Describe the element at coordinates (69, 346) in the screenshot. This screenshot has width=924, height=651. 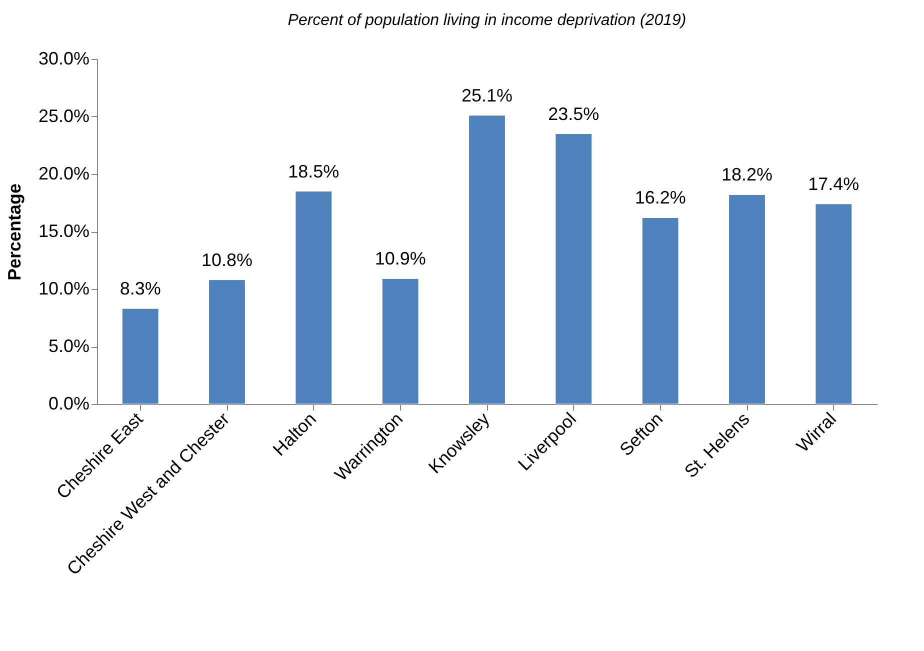
I see `y-tick-label: 5.0%` at that location.